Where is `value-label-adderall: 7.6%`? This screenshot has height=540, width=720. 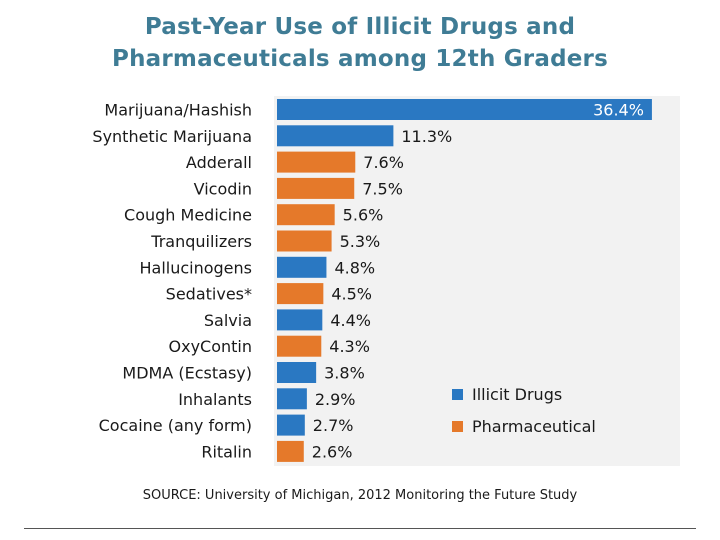 value-label-adderall: 7.6% is located at coordinates (383, 162).